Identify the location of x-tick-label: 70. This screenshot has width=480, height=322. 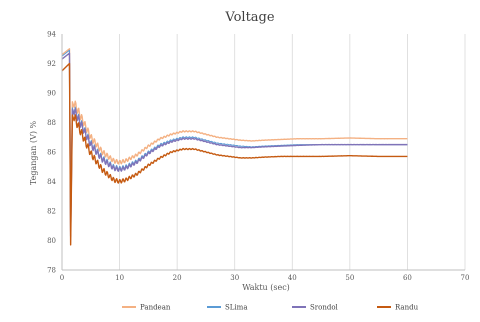
(465, 278).